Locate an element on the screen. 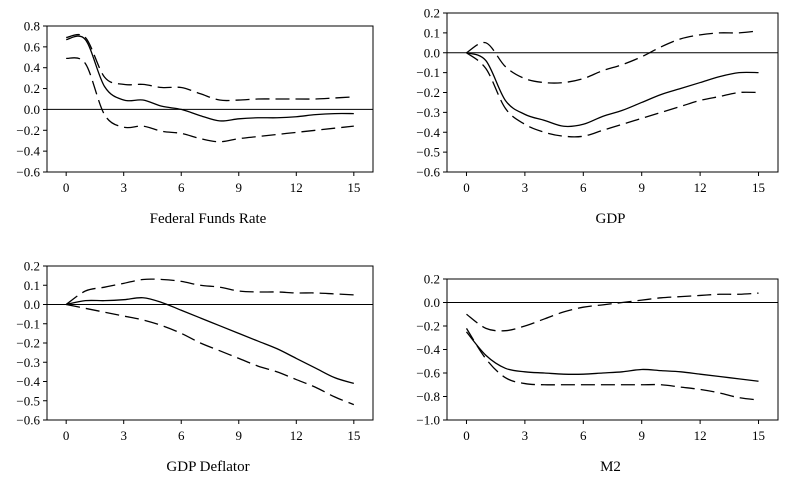 Image resolution: width=793 pixels, height=478 pixels. y-tick-label: −1.0 is located at coordinates (428, 420).